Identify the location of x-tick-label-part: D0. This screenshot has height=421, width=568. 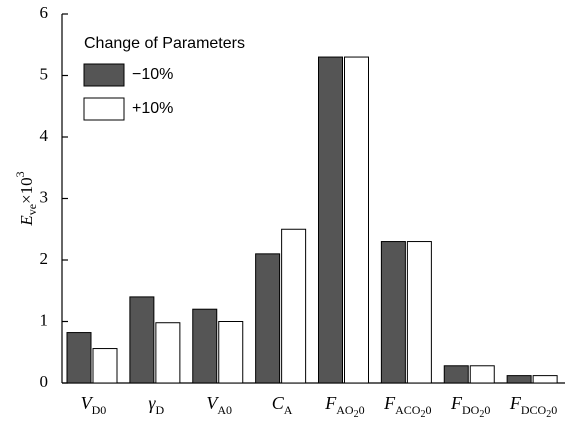
(99, 410).